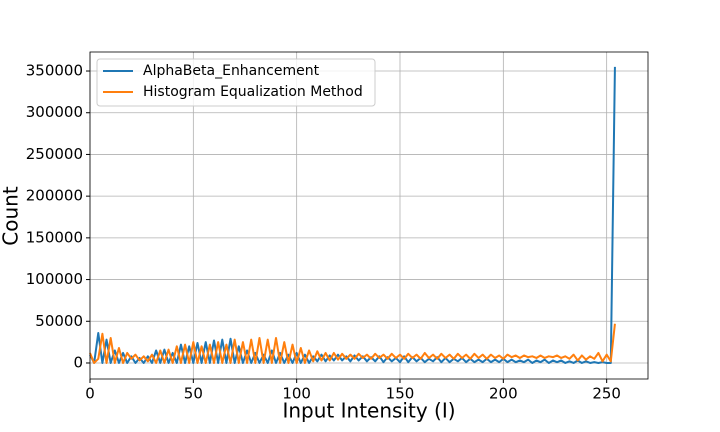 This screenshot has width=720, height=432. What do you see at coordinates (54, 154) in the screenshot?
I see `y-tick-label: 250000` at bounding box center [54, 154].